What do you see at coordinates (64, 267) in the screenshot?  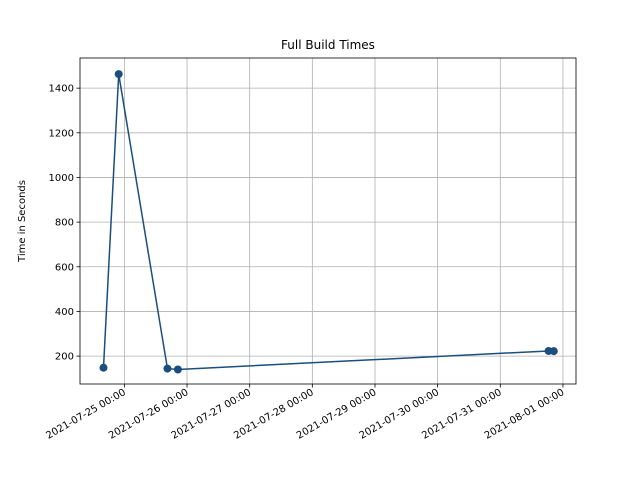 I see `y-tick-label: 600` at bounding box center [64, 267].